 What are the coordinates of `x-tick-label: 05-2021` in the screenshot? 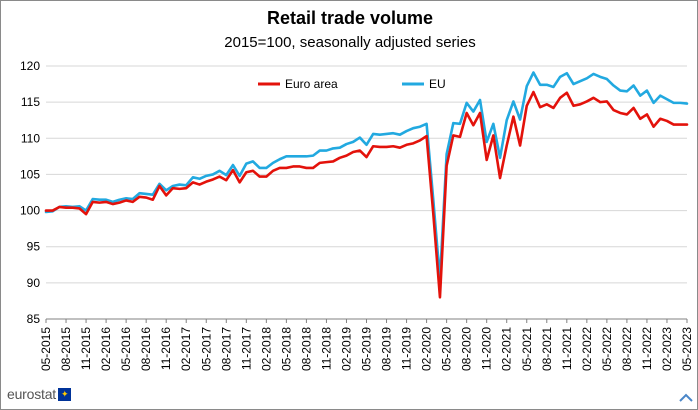 It's located at (527, 349).